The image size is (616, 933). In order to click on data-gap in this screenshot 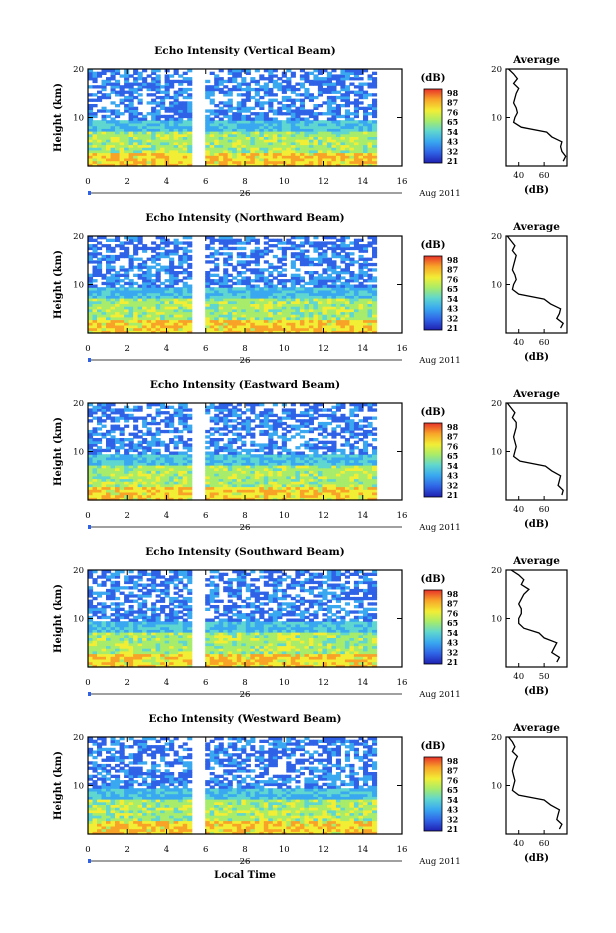, I will do `click(199, 117)`.